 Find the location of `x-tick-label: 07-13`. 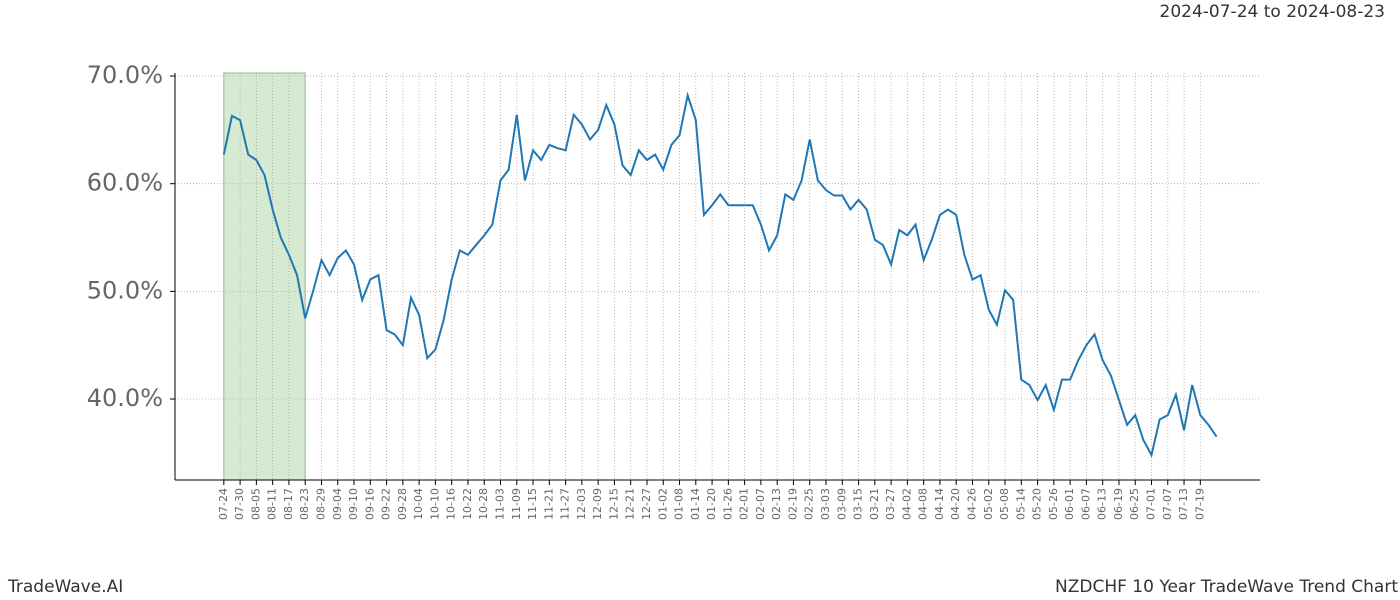

x-tick-label: 07-13 is located at coordinates (1183, 504).